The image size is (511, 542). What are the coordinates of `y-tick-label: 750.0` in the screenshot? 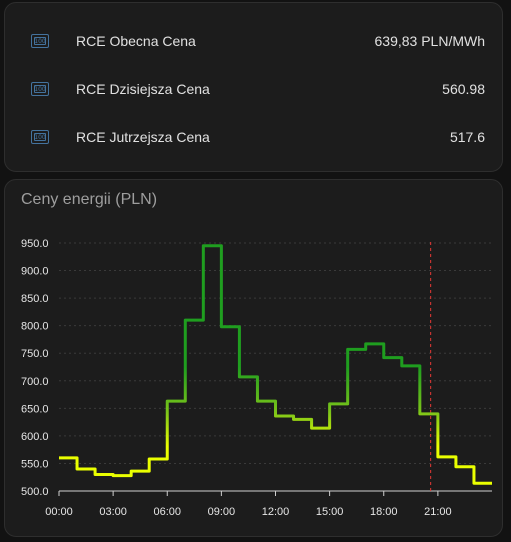 It's located at (35, 354).